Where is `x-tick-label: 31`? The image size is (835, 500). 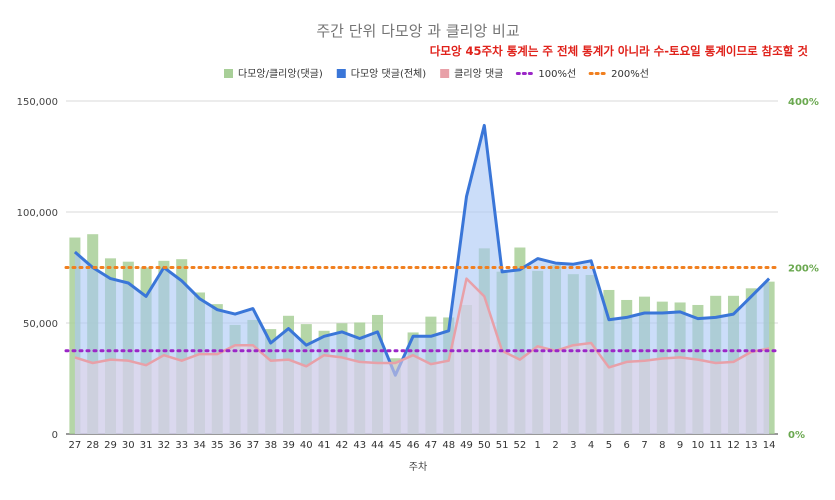
x-tick-label: 31 is located at coordinates (146, 445).